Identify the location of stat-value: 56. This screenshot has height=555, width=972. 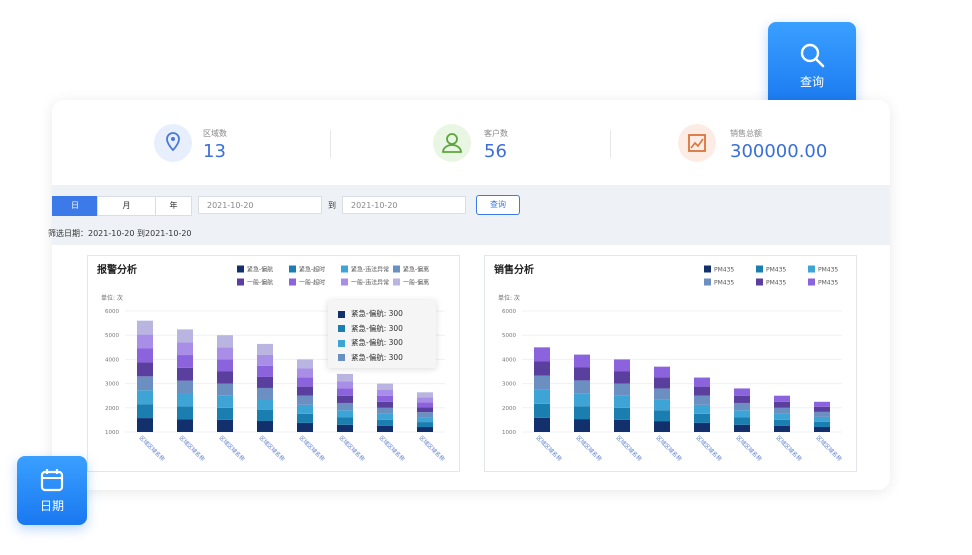
(495, 151).